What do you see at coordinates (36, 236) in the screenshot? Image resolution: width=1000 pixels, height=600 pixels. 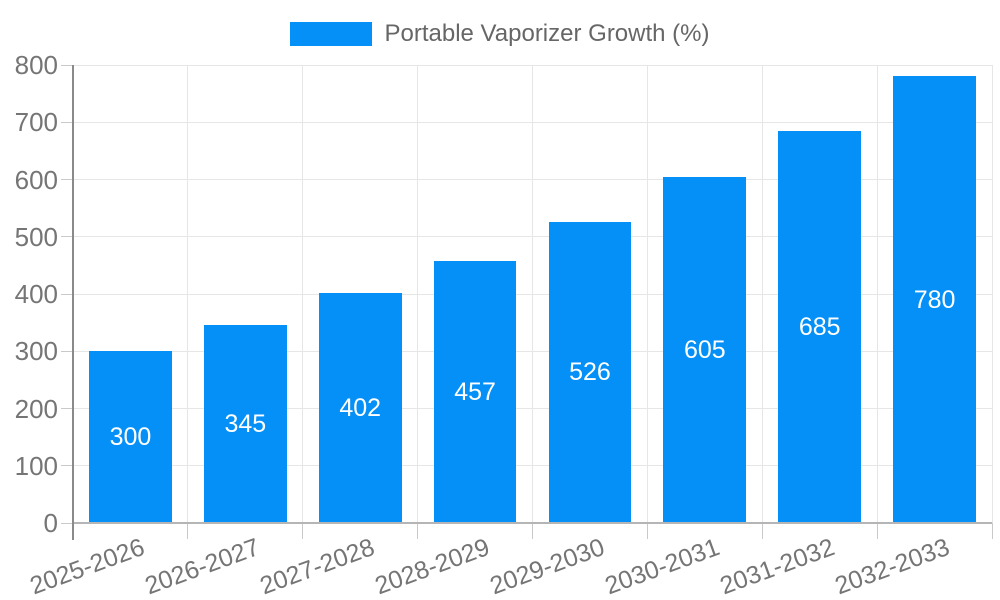 I see `y-axis-tick-label: 500` at bounding box center [36, 236].